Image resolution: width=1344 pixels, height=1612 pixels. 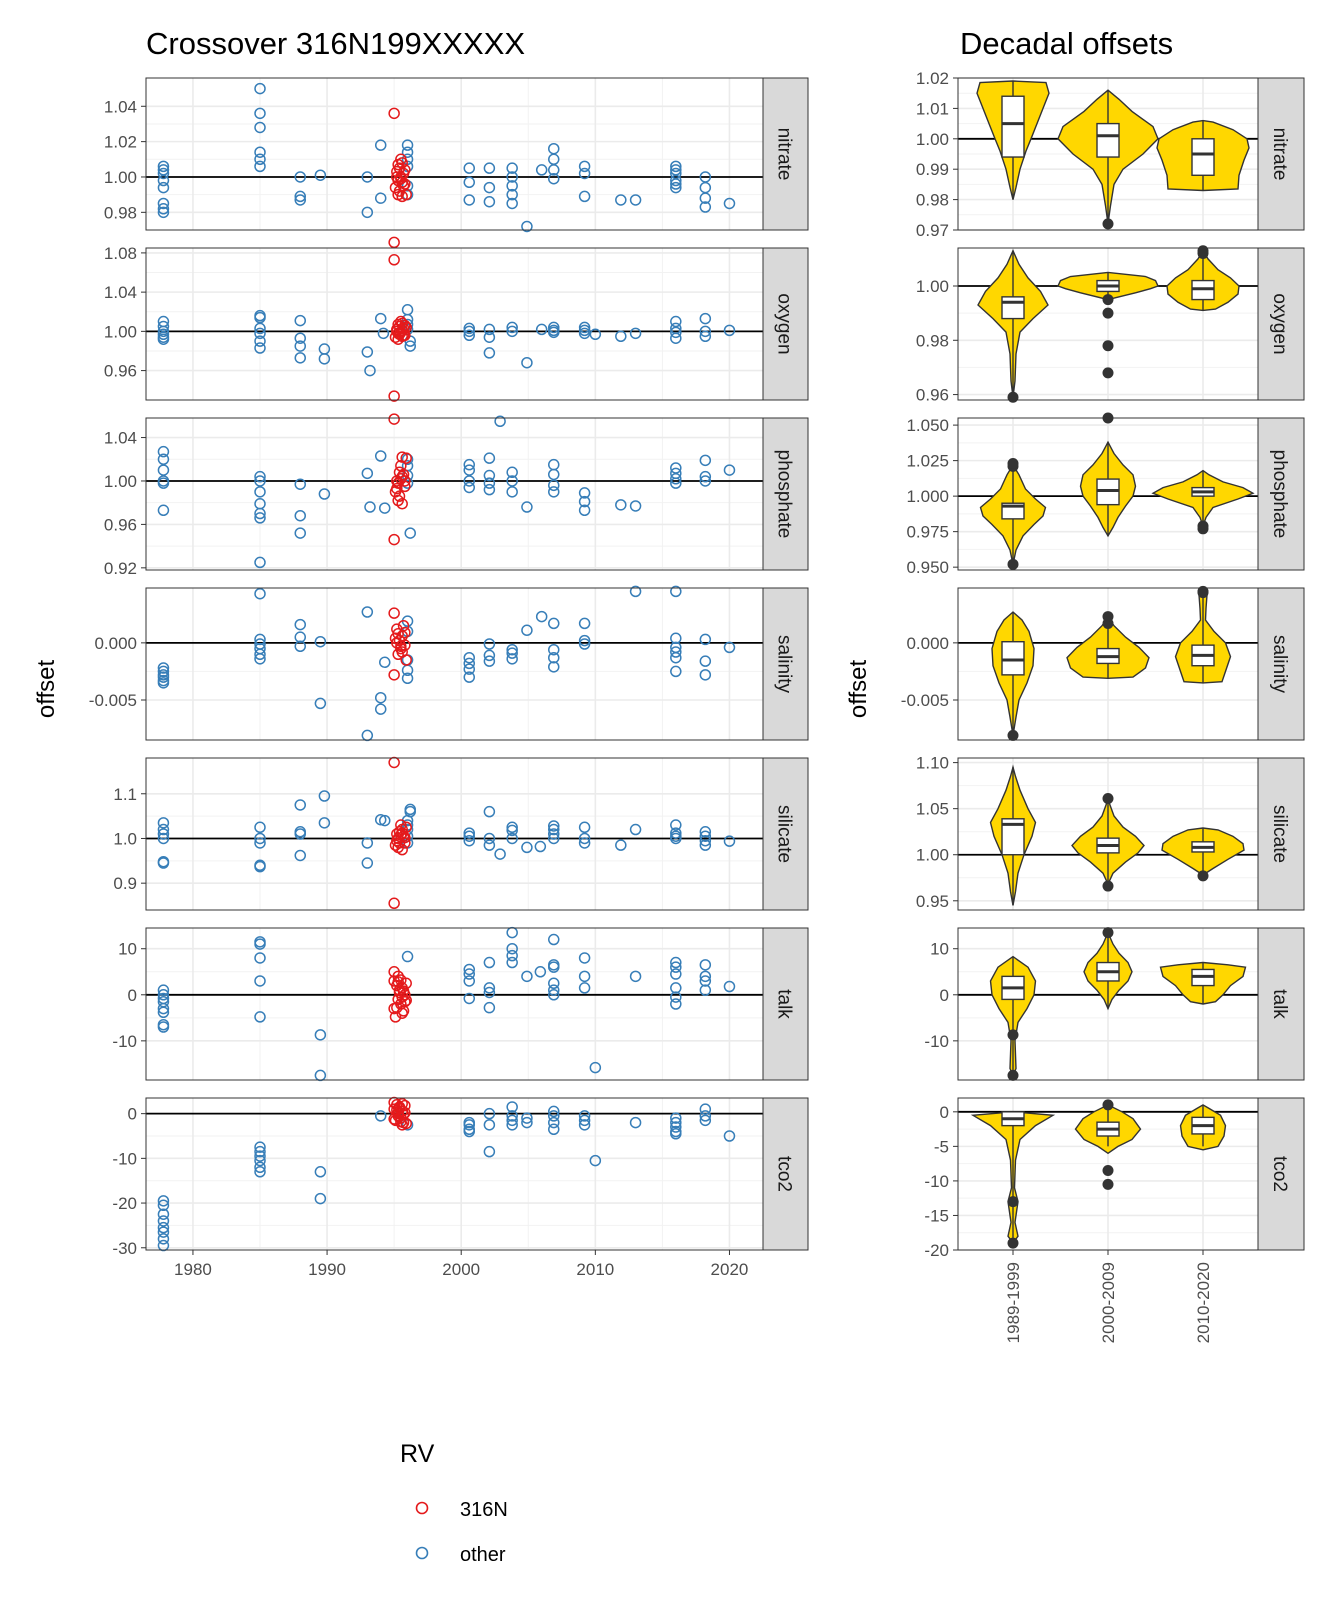 What do you see at coordinates (260, 127) in the screenshot?
I see `data-point: nitrate other: 1985, 1.028` at bounding box center [260, 127].